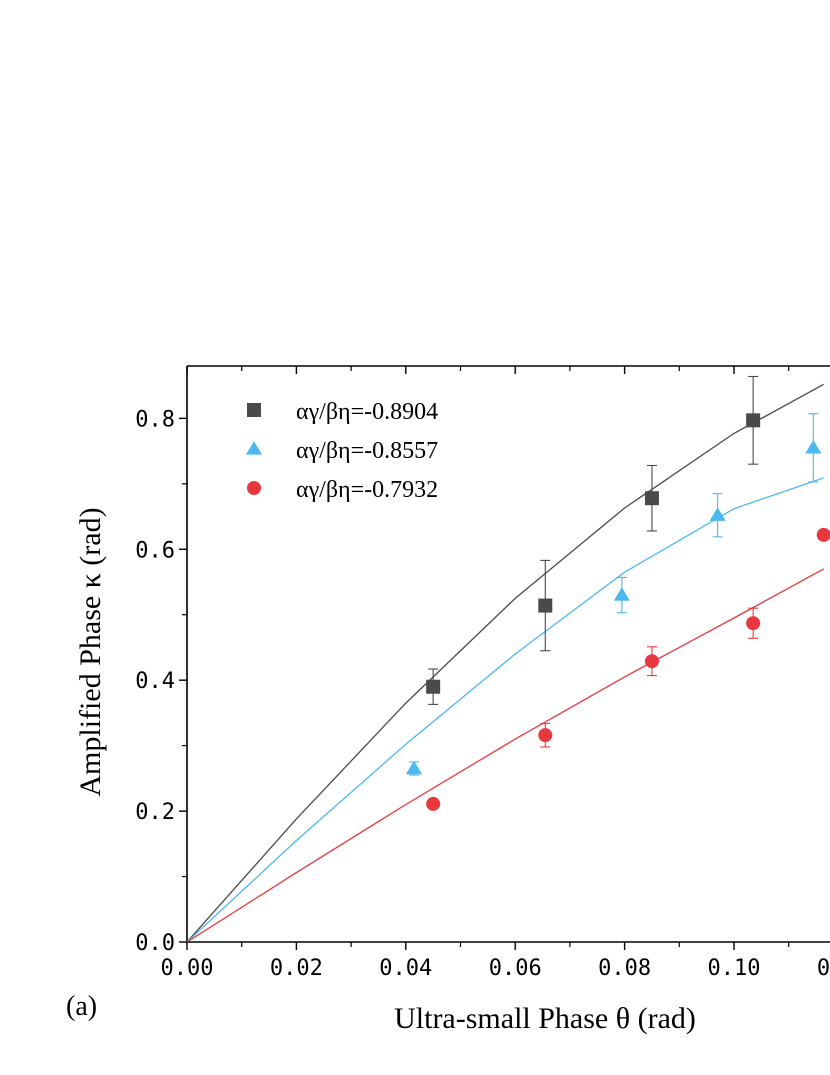  I want to click on legend-label-3: αγ/βη=-0.7932, so click(367, 490).